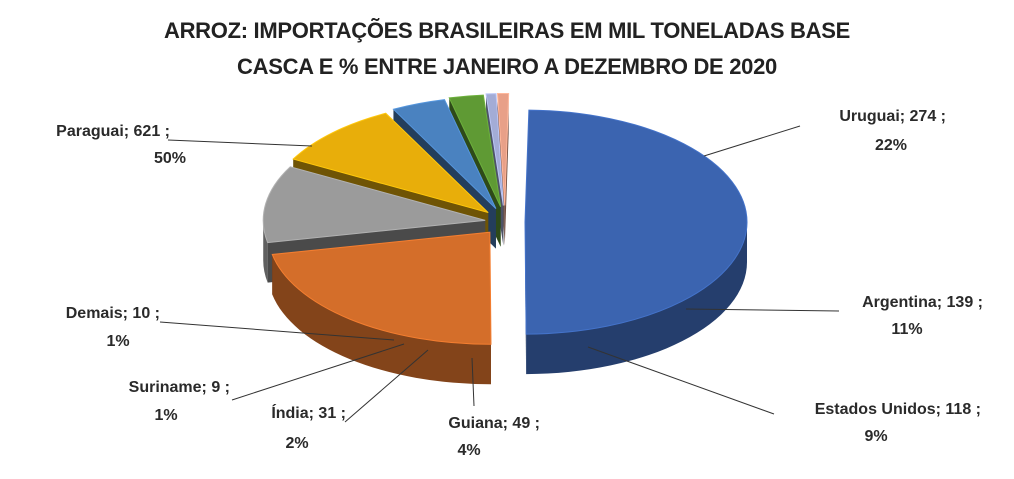  I want to click on leader-line-suriname, so click(318, 372).